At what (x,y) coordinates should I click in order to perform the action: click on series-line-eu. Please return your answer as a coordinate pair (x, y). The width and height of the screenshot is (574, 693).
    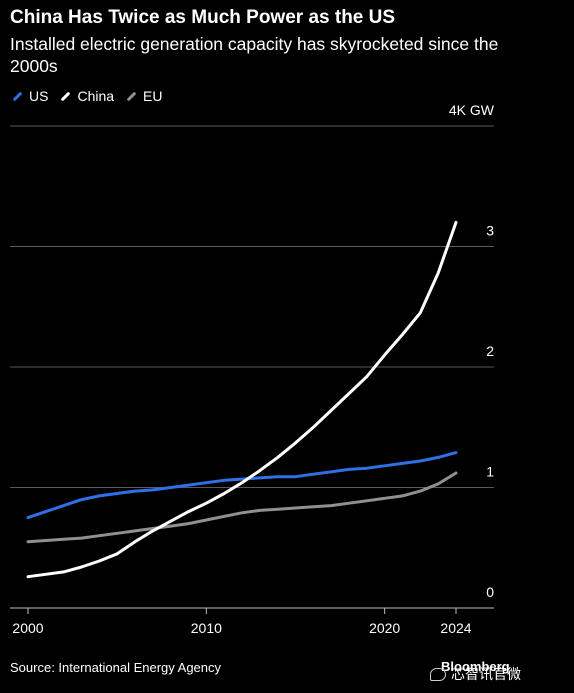
    Looking at the image, I should click on (242, 507).